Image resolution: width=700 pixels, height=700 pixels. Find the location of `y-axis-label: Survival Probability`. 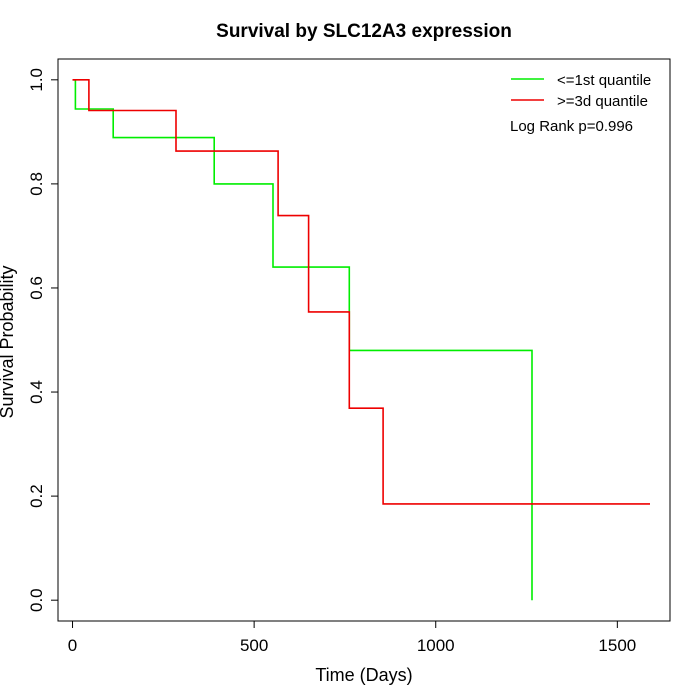

y-axis-label: Survival Probability is located at coordinates (8, 341).